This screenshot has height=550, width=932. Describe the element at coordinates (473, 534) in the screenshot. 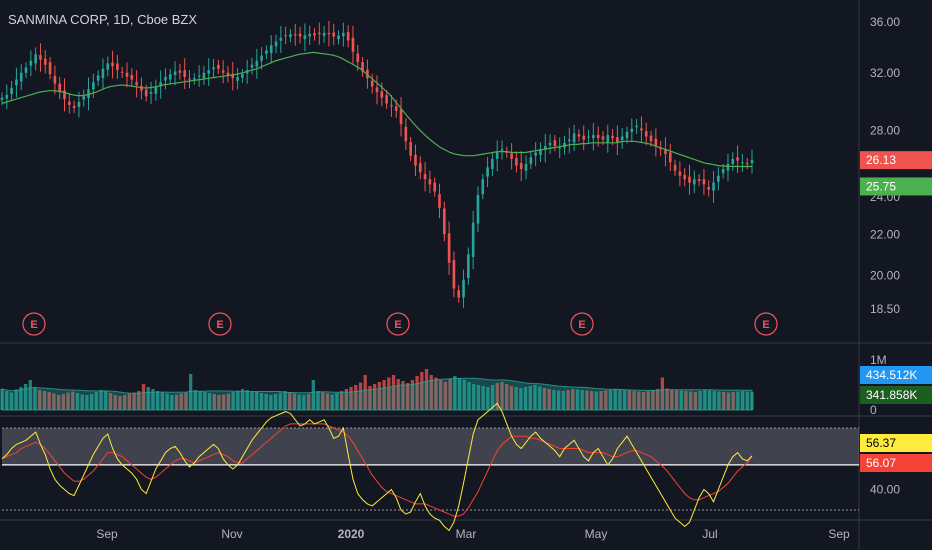

I see `time-axis: Sep Nov 2020 Mar May Jul Sep` at that location.